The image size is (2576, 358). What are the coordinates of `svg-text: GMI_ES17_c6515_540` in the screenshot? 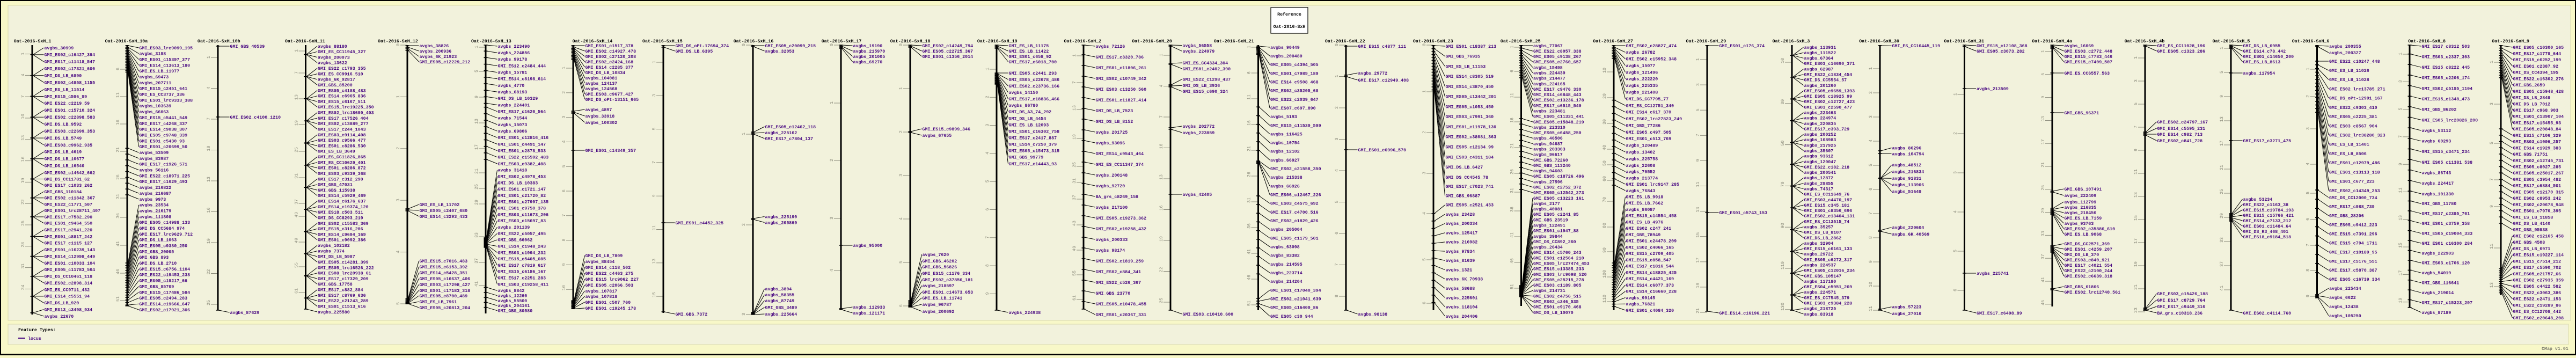 It's located at (1557, 106).